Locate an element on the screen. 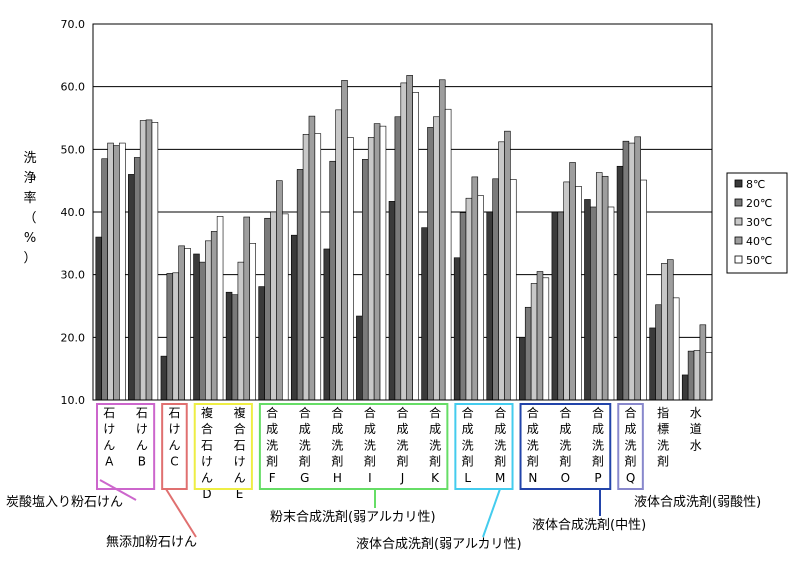 The width and height of the screenshot is (799, 566). annotation-label: 液体合成洗剤(中性) is located at coordinates (589, 525).